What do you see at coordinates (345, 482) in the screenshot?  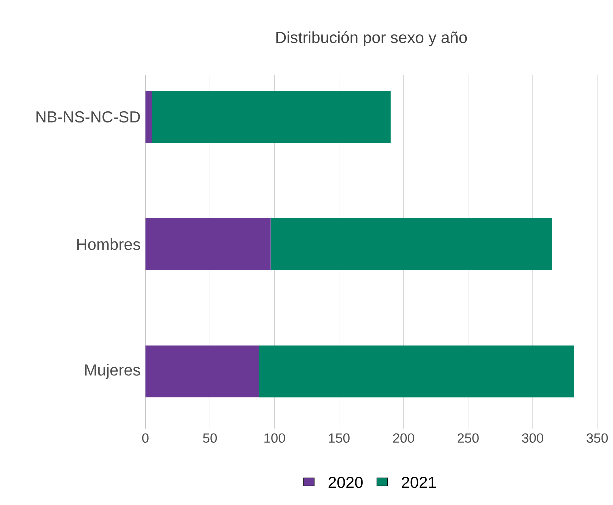 I see `legend-label: 2020` at bounding box center [345, 482].